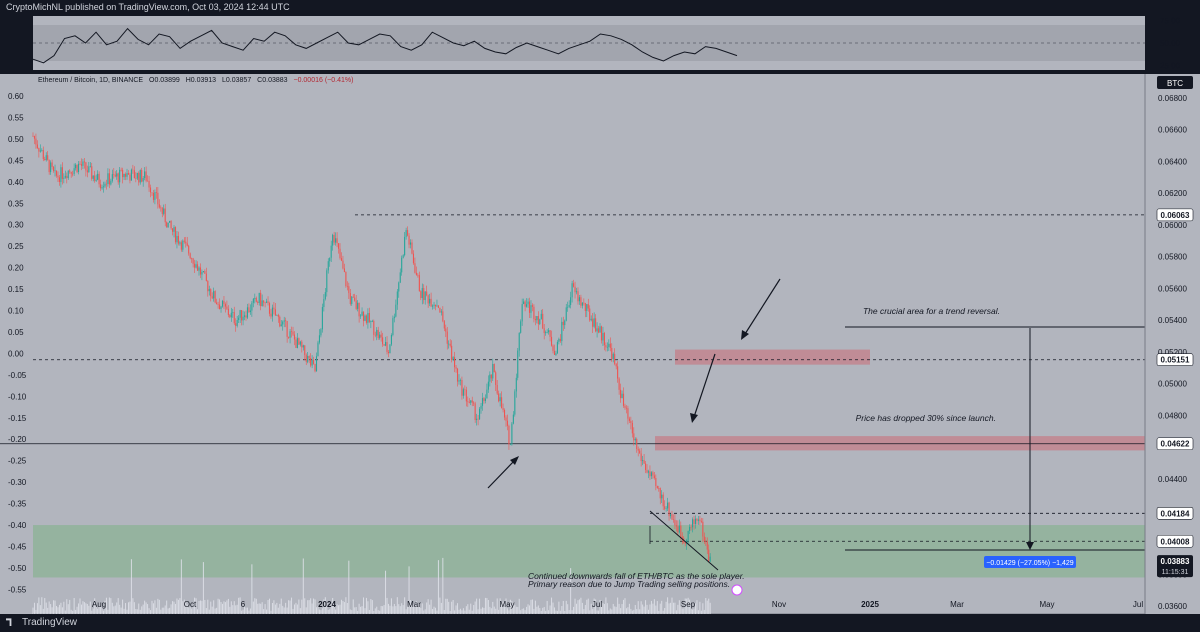 This screenshot has width=1200, height=632. I want to click on event-marker-icon, so click(737, 590).